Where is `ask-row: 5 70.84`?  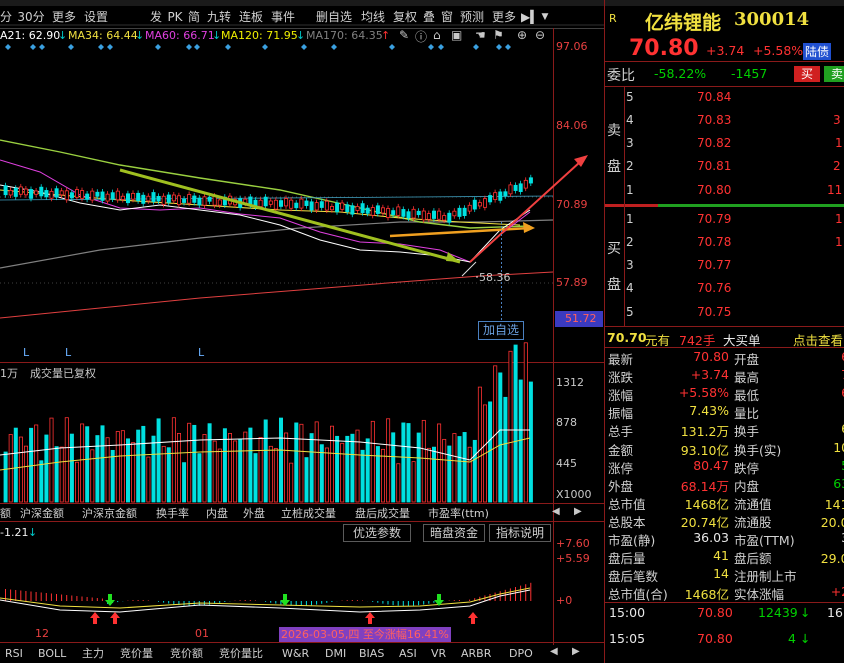
ask-row: 5 70.84 is located at coordinates (724, 100).